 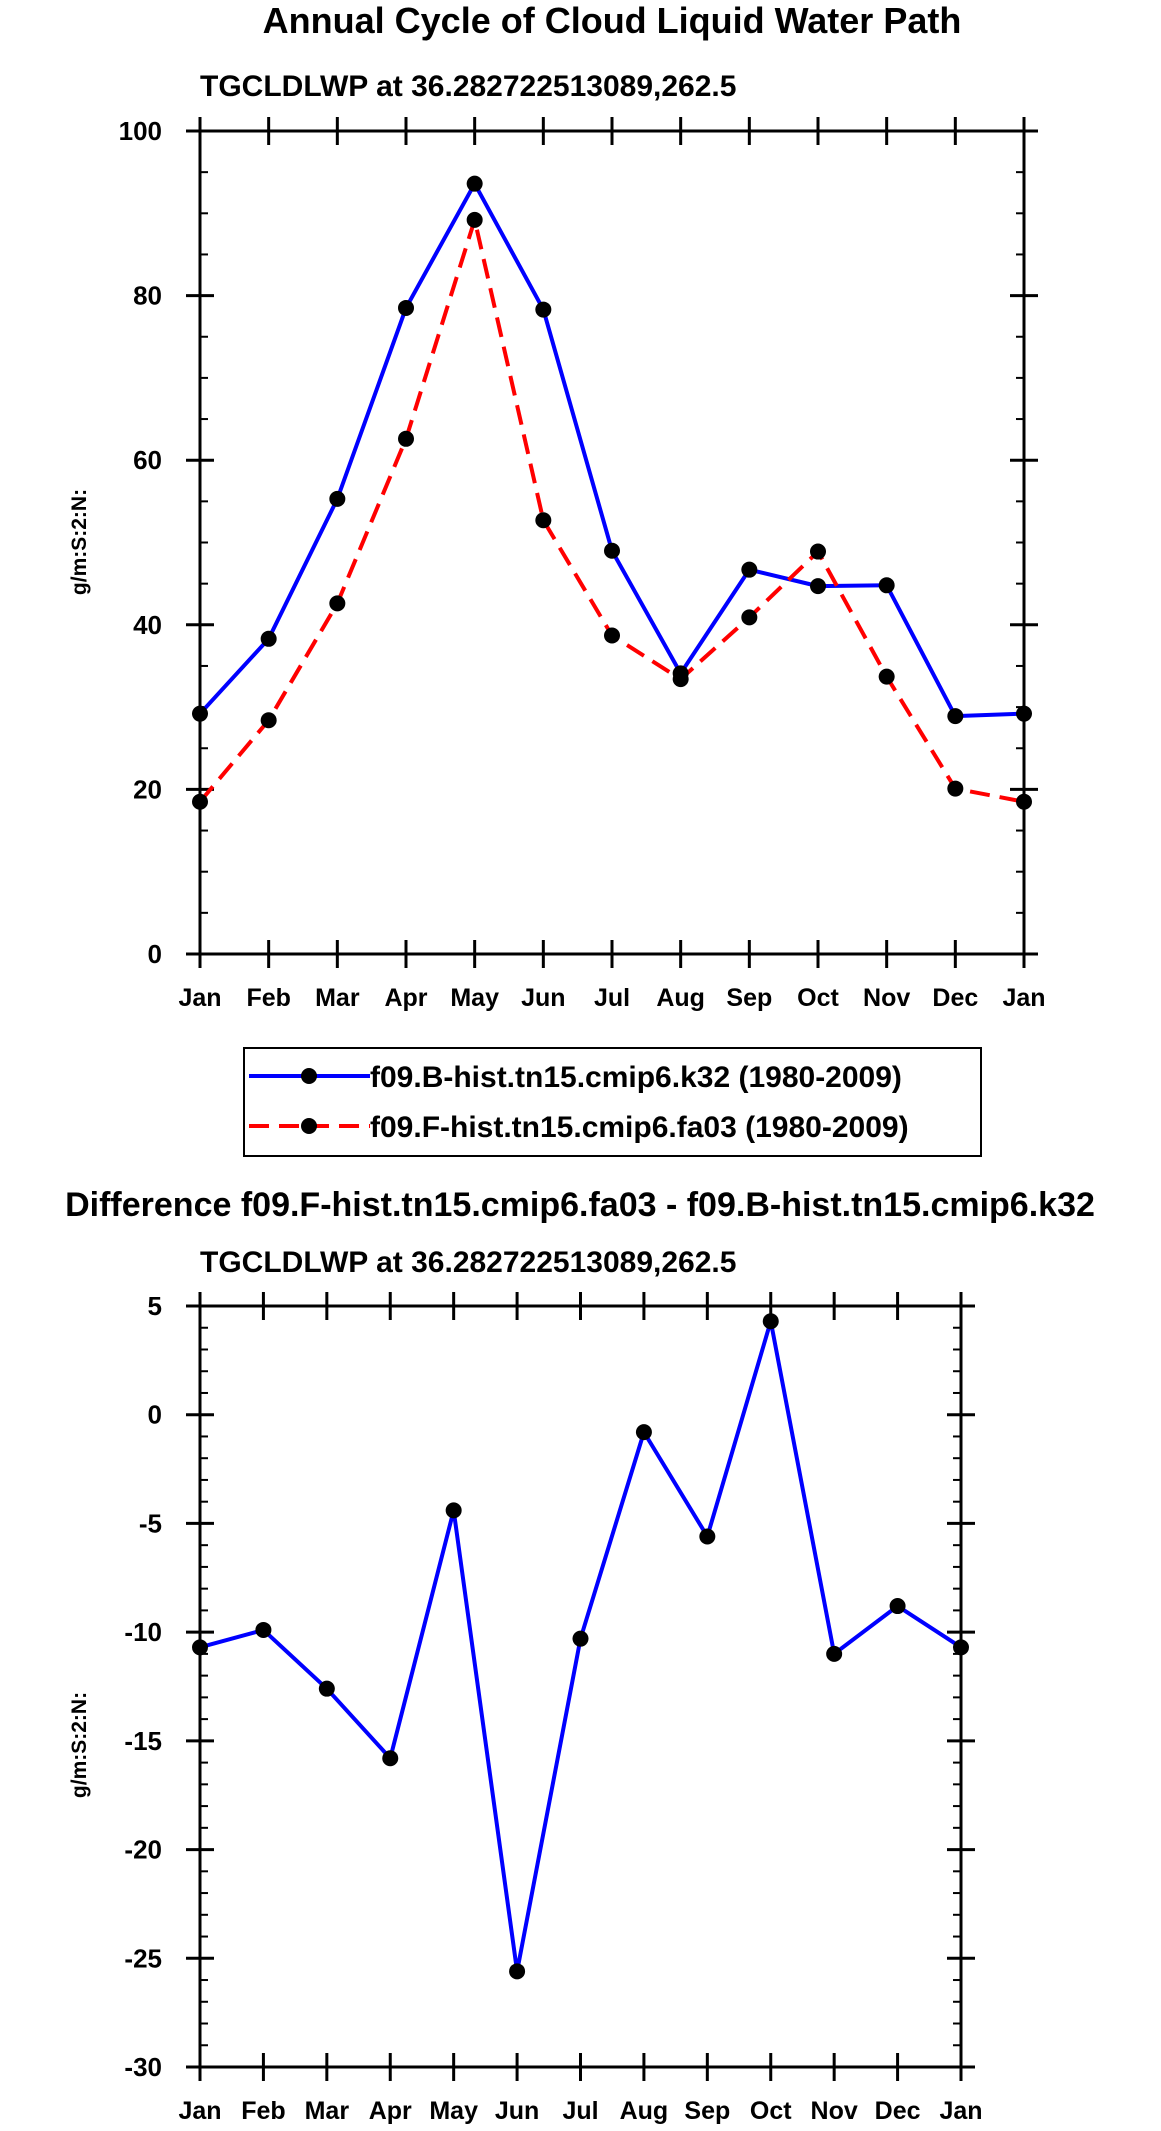 I want to click on chart1-y-tick-label: 40, so click(x=147, y=625).